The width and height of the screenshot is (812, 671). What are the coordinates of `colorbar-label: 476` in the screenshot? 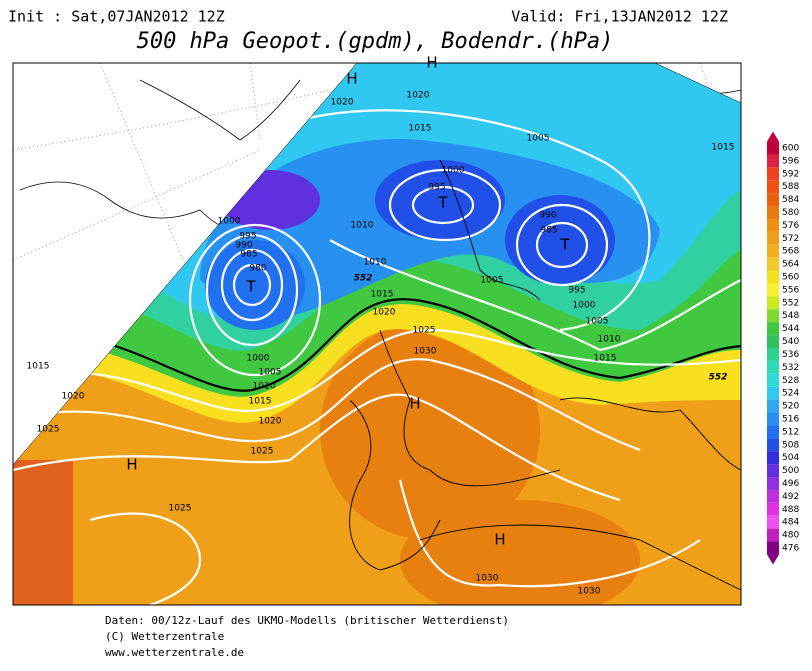 It's located at (790, 549).